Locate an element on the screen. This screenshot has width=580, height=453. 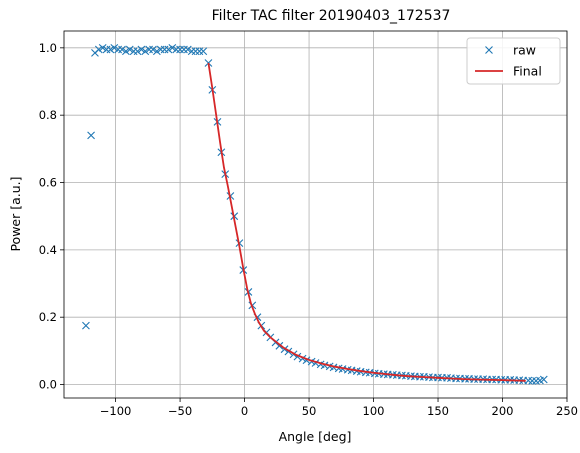
x-tick-label: 150 is located at coordinates (438, 411).